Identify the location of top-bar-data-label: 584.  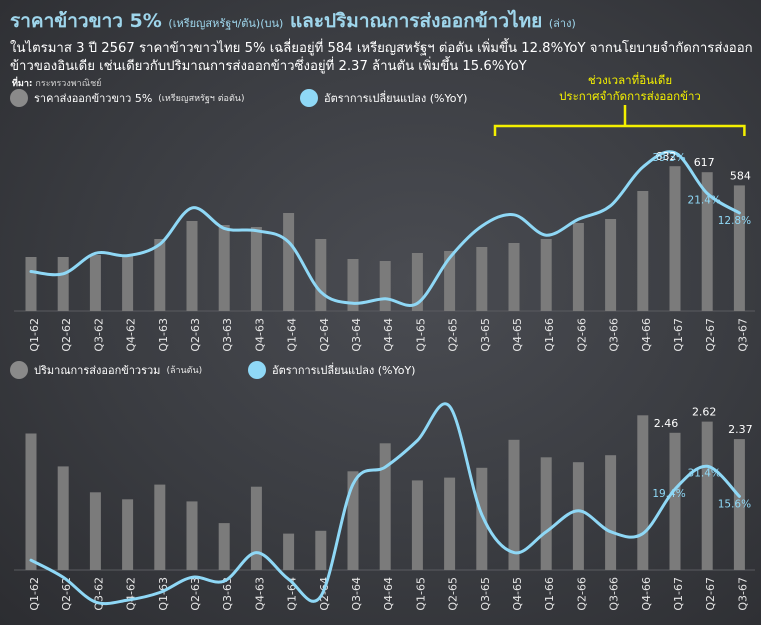
(740, 175).